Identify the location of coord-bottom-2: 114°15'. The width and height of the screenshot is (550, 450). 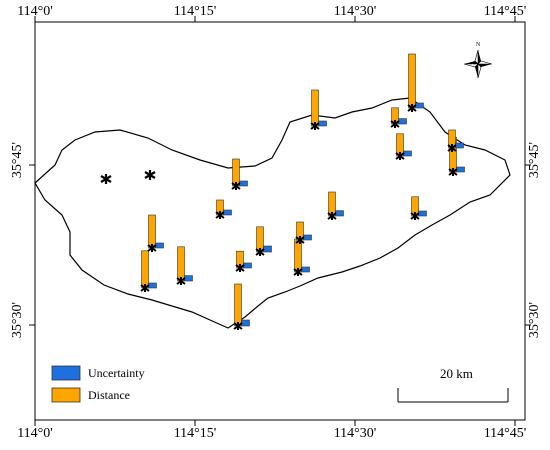
(195, 433).